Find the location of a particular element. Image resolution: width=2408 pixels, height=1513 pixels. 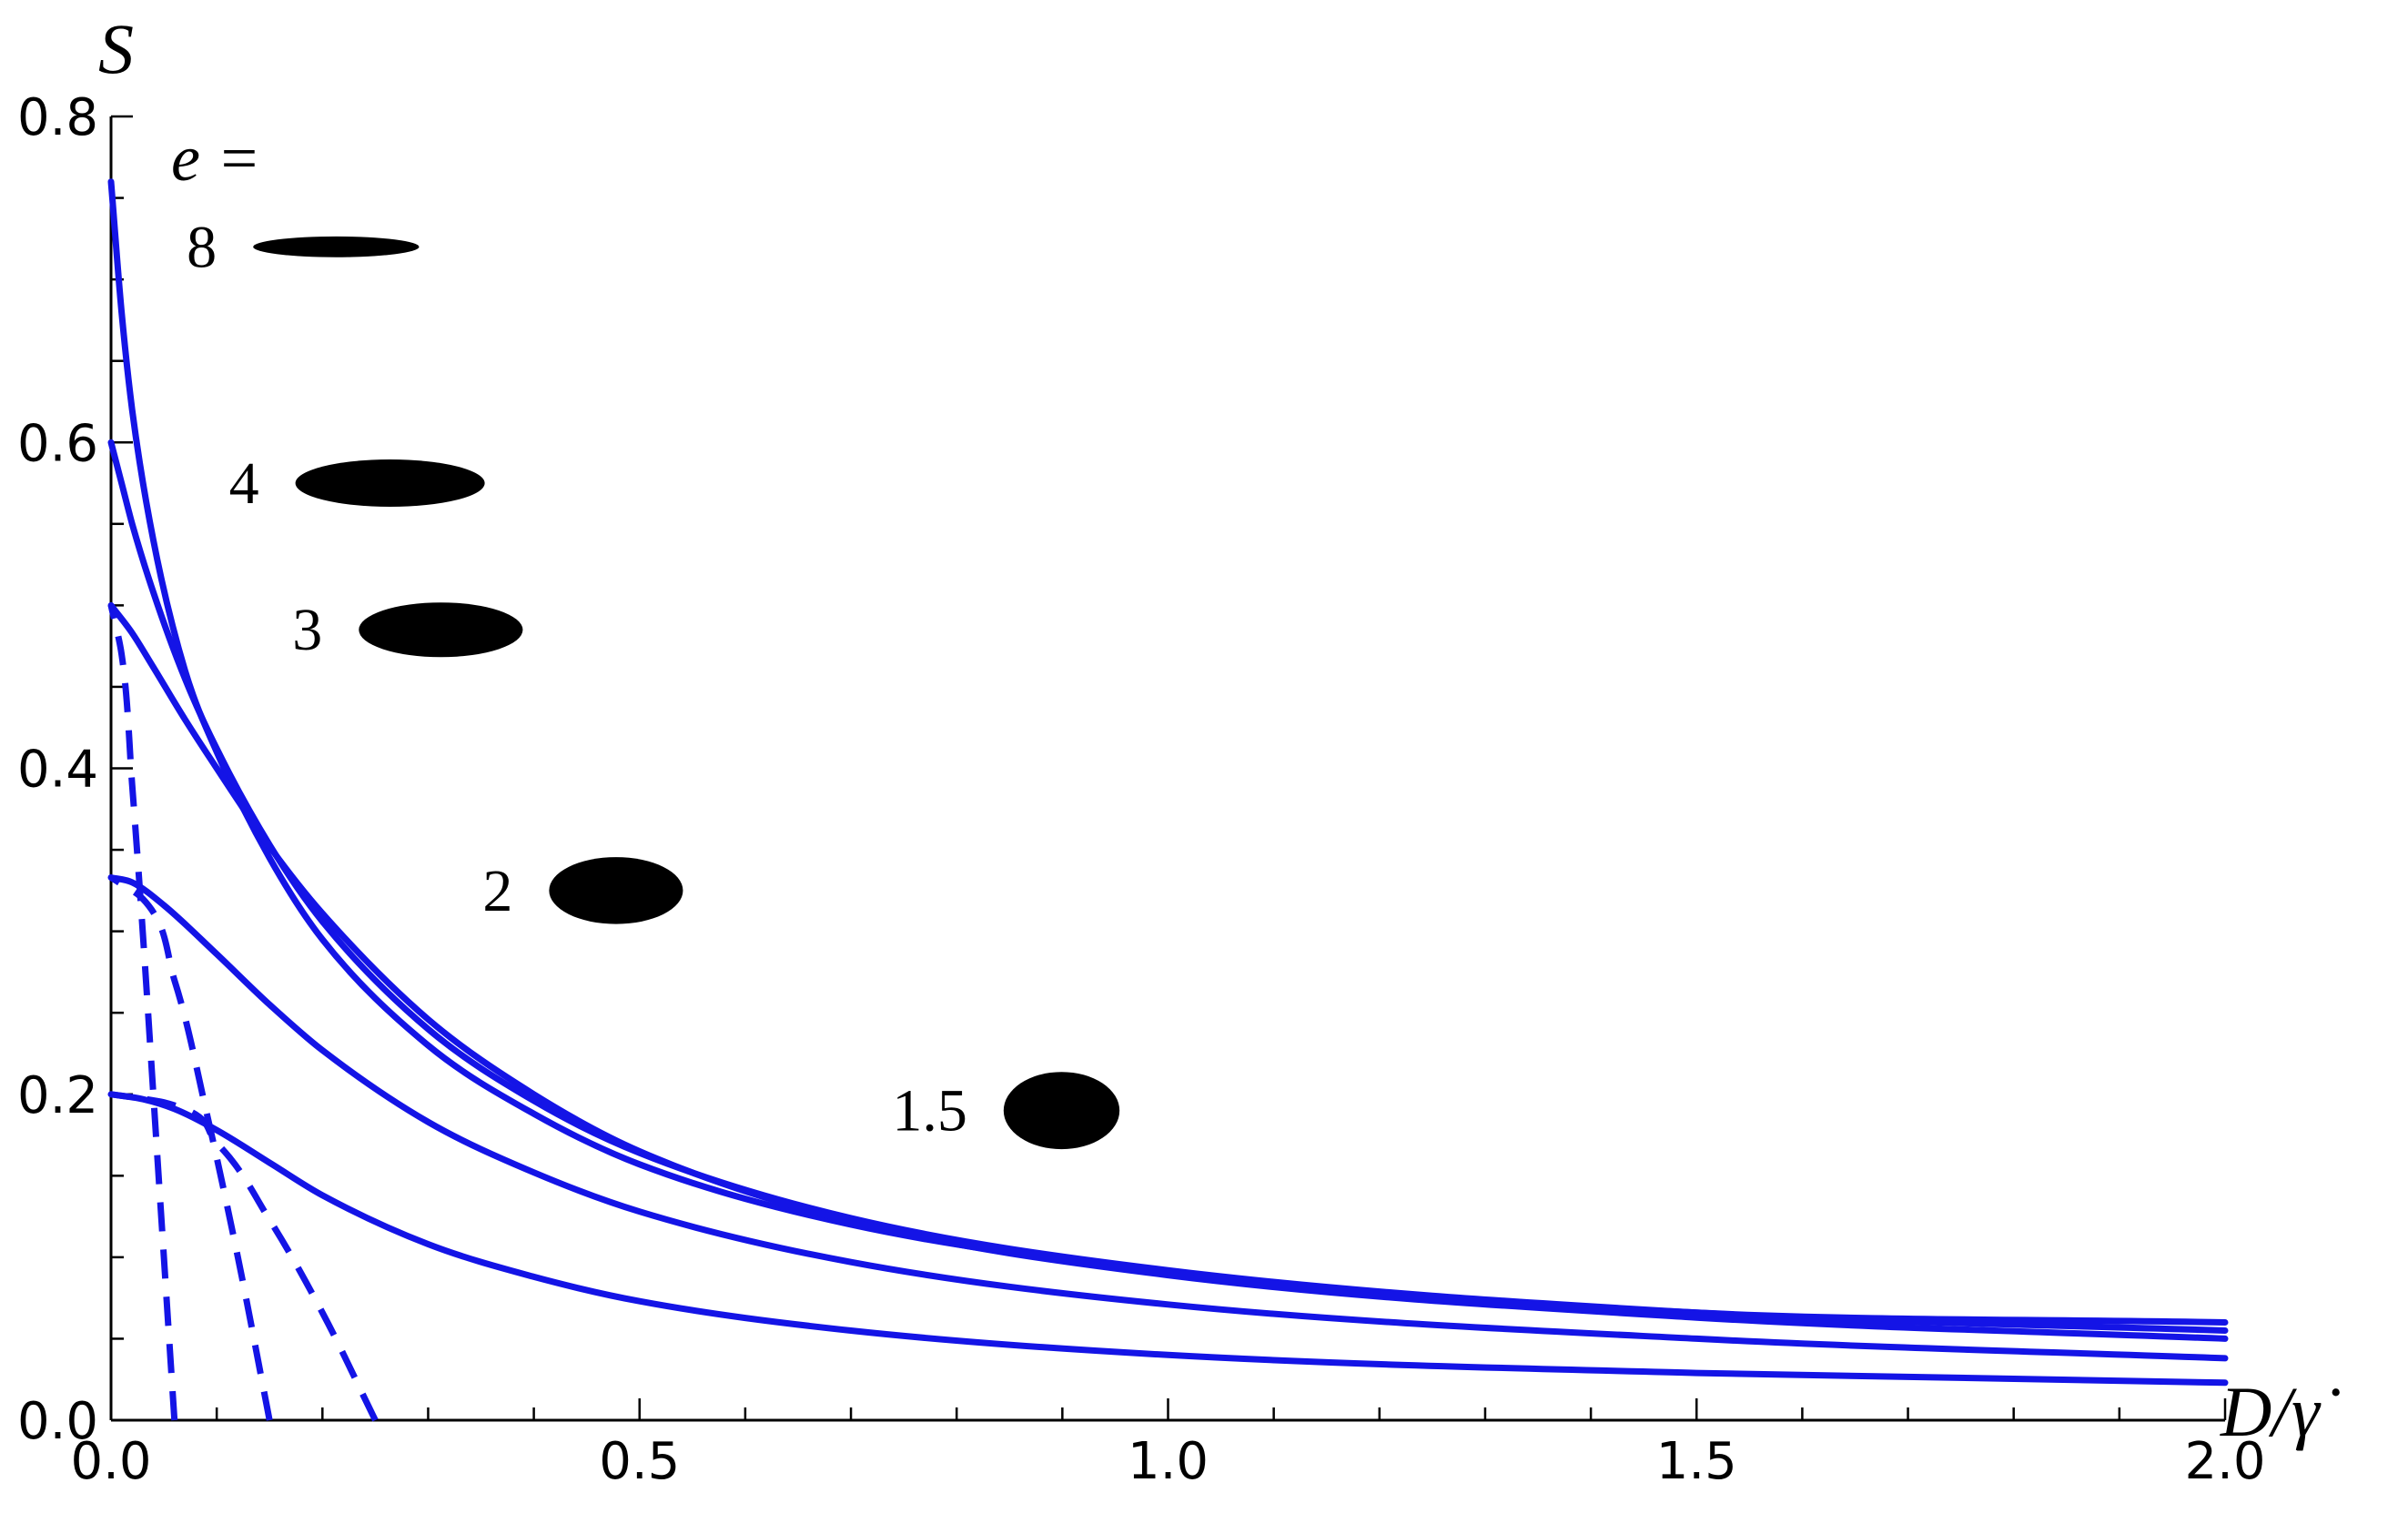

y-tick-label: 0.4 is located at coordinates (57, 770).